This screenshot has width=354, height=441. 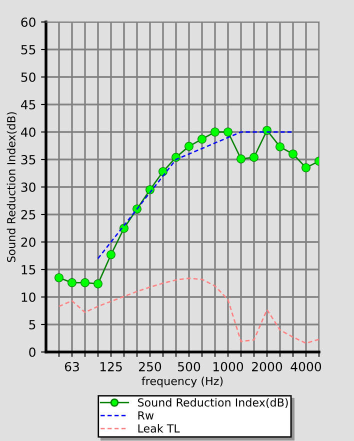 What do you see at coordinates (28, 49) in the screenshot?
I see `y-tick-label: 55` at bounding box center [28, 49].